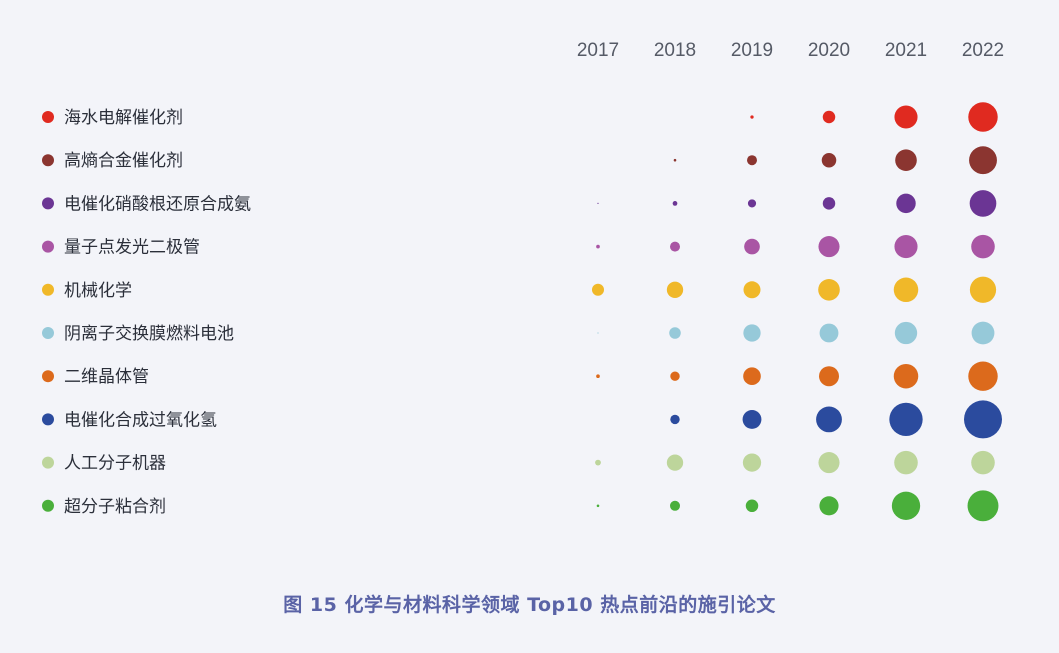  I want to click on year-labels: 2017 2018 2019 2020 2021 2022, so click(790, 50).